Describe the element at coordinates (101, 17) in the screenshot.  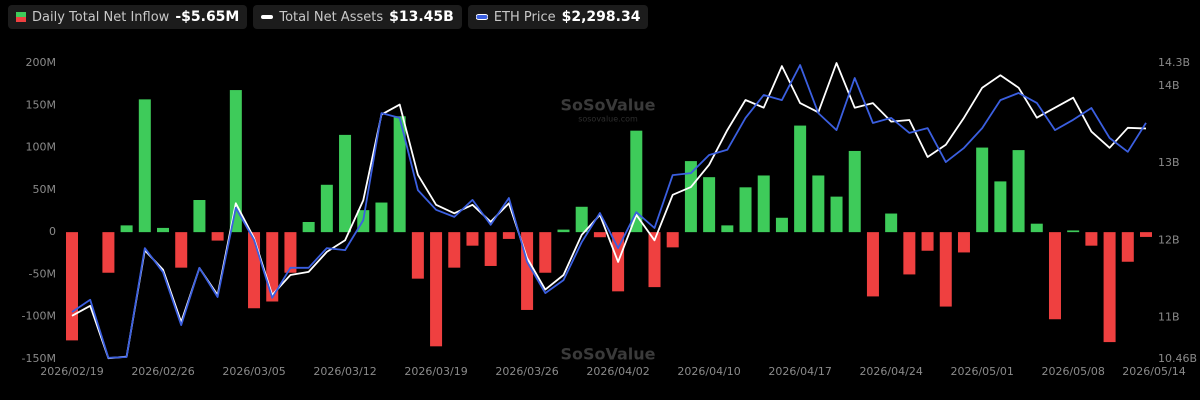
I see `legend-name: Daily Total Net Inflow` at that location.